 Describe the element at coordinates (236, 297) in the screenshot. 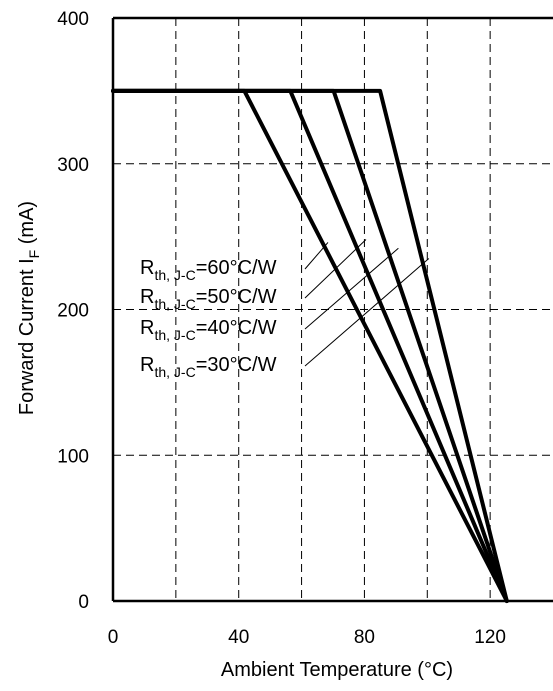

I see `annotation-value: =50°C/W` at that location.